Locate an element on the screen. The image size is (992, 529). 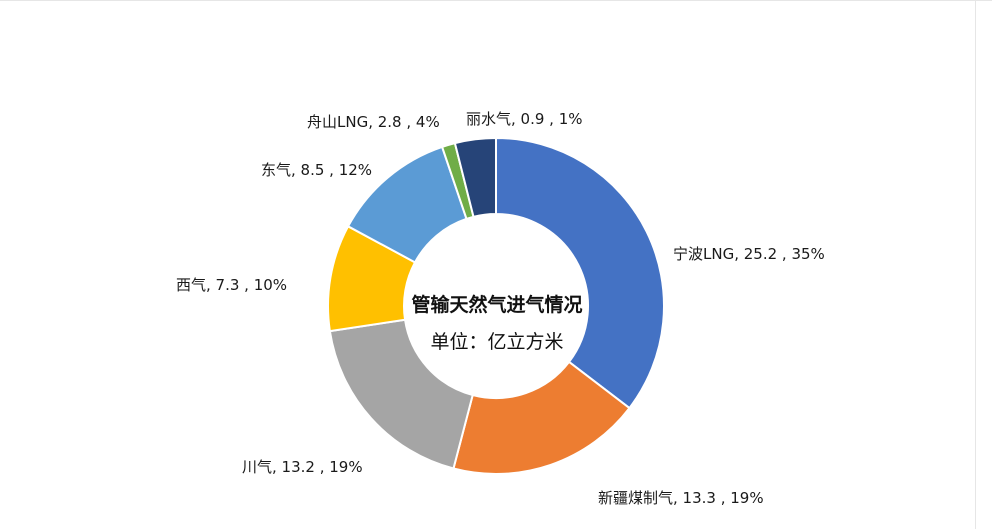
slice-label-lishui: 丽水气, 0.9 , 1% is located at coordinates (524, 119).